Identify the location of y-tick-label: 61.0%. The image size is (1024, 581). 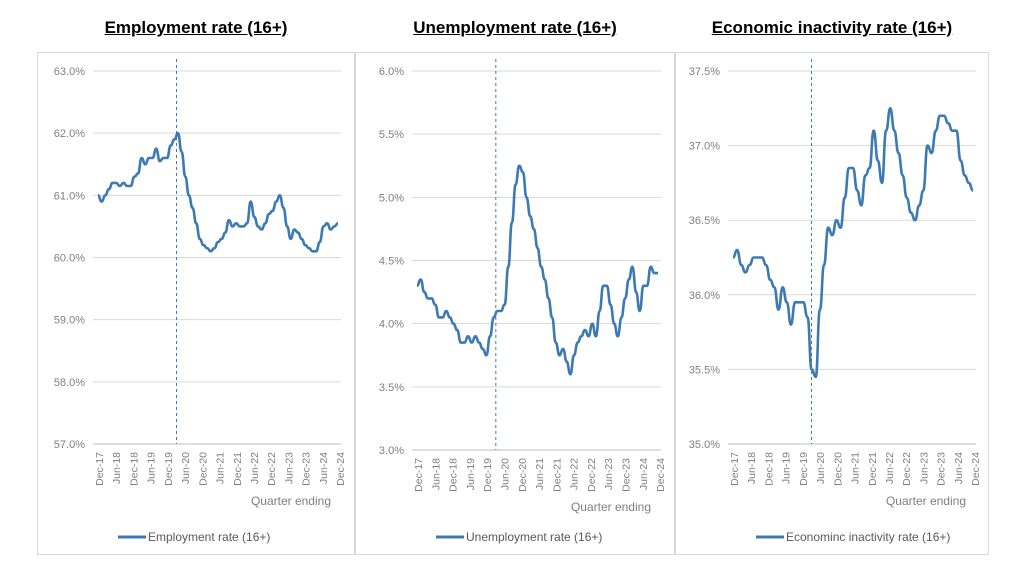
(69, 196).